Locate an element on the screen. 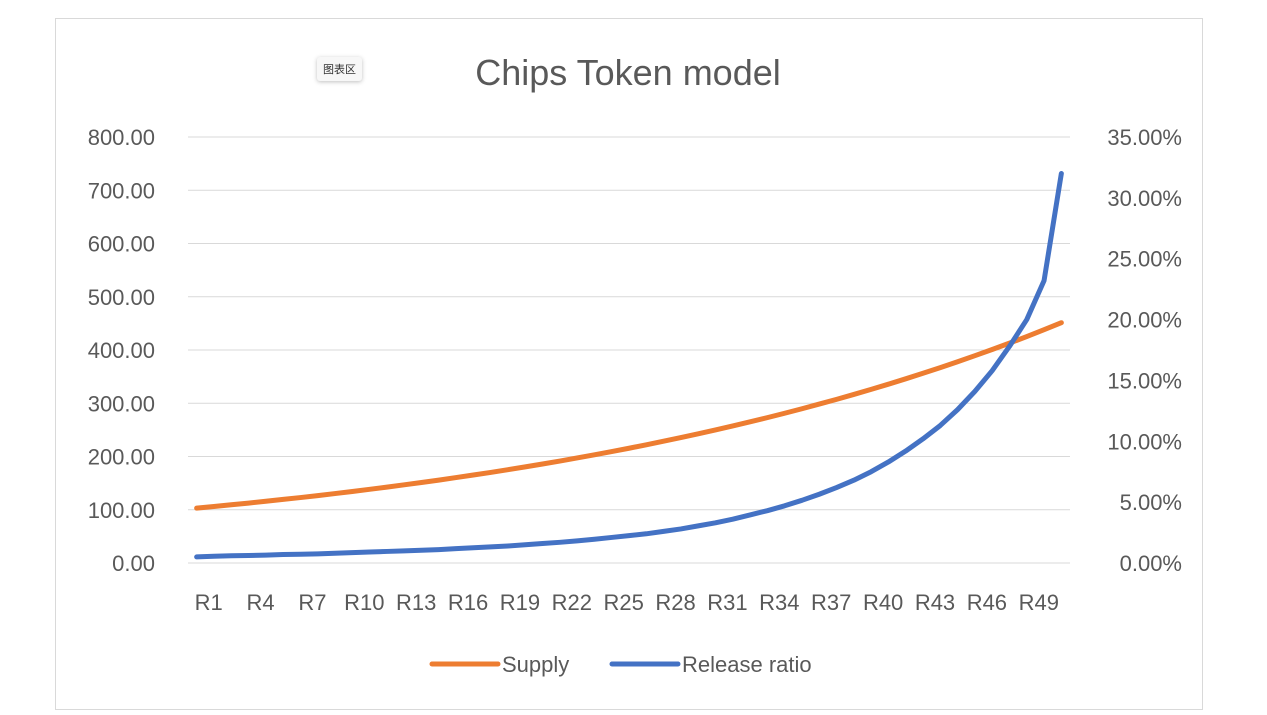  x-axis-tick-label: R49 is located at coordinates (1039, 602).